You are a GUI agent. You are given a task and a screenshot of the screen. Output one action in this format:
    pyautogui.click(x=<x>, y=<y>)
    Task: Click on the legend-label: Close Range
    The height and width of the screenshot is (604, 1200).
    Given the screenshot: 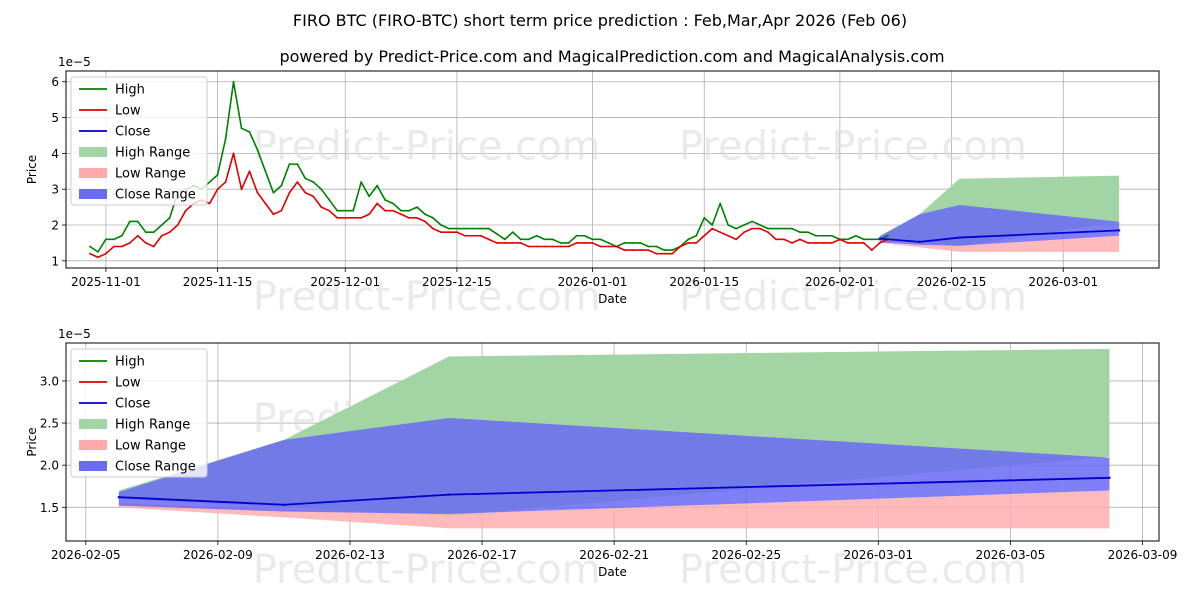 What is the action you would take?
    pyautogui.click(x=155, y=467)
    